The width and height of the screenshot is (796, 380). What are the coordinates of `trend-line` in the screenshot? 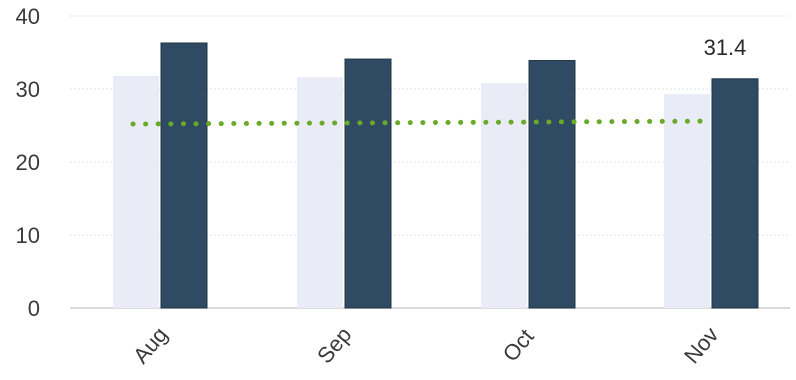 It's located at (422, 122).